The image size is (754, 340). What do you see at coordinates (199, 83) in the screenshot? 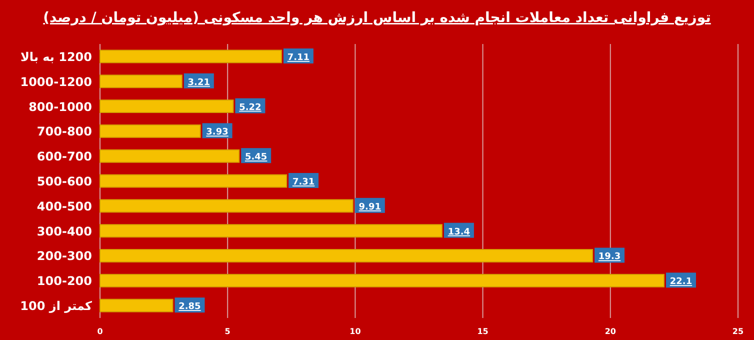
I see `data-label: 3.21` at bounding box center [199, 83].